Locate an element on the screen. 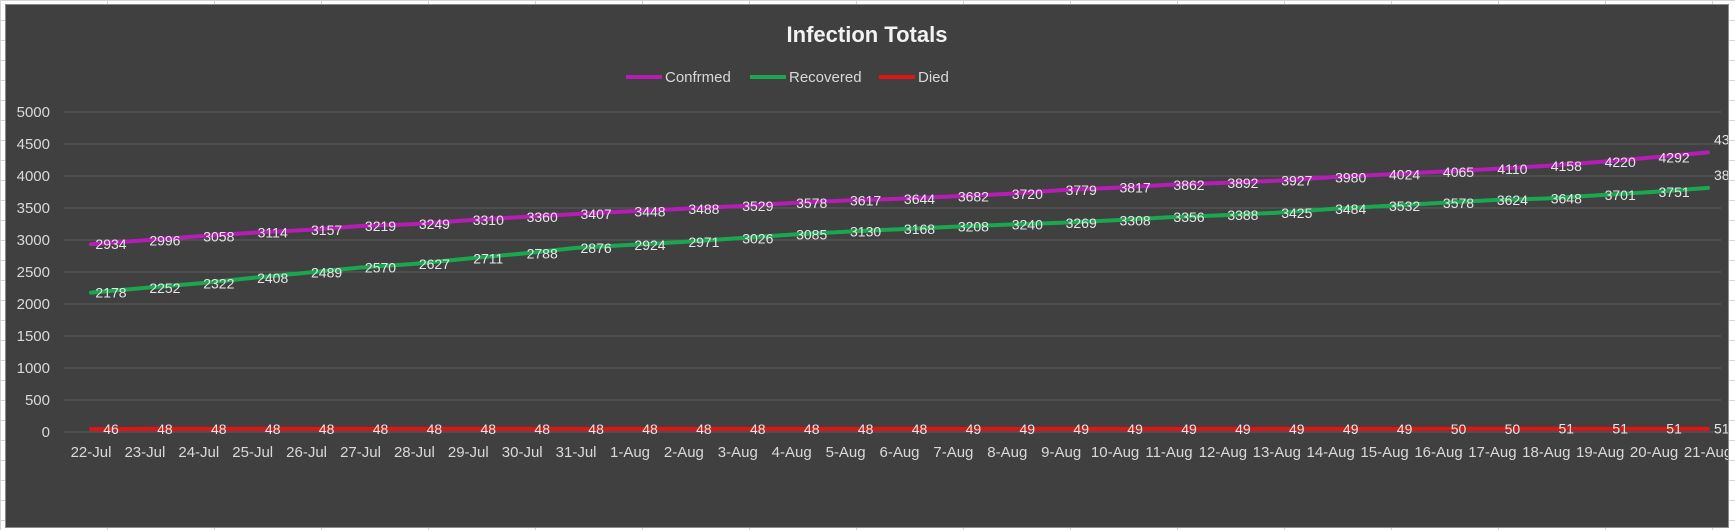 Image resolution: width=1735 pixels, height=530 pixels. y-axis-ticks: 0 500 1000 1500 2000 2500 3000 3500 4000 4500 5000 is located at coordinates (33, 272).